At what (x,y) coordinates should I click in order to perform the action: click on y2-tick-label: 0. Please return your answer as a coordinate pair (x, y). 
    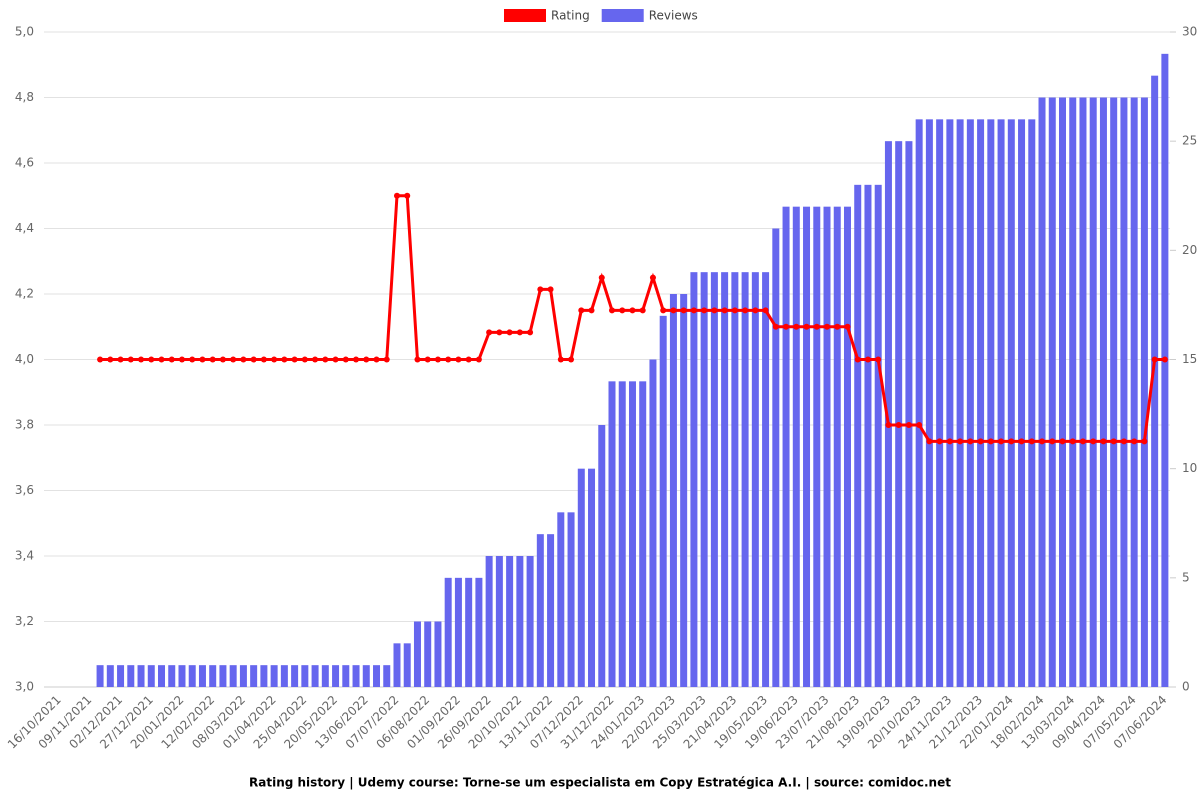
    Looking at the image, I should click on (1186, 687).